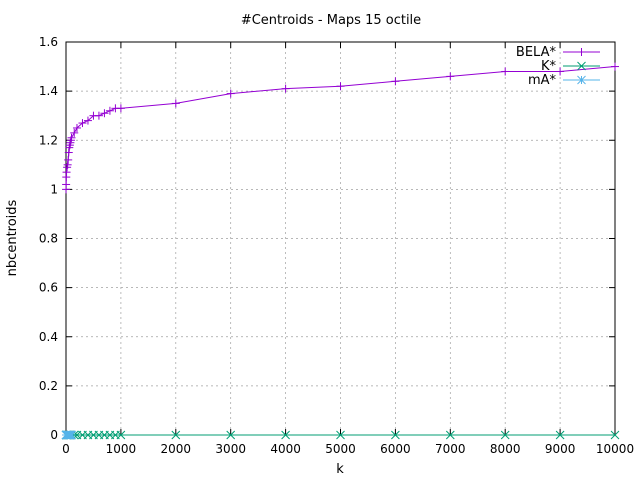 This screenshot has width=640, height=480. Describe the element at coordinates (395, 449) in the screenshot. I see `x-tick-label: 6000` at that location.